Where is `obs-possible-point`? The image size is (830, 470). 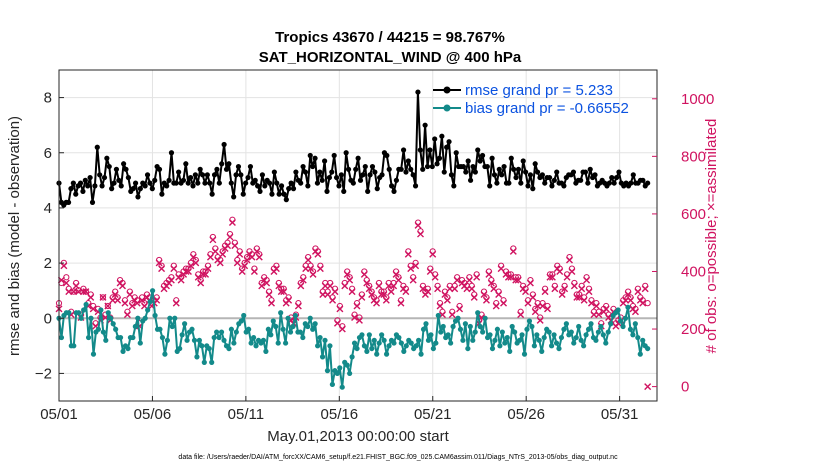 obs-possible-point is located at coordinates (107, 306).